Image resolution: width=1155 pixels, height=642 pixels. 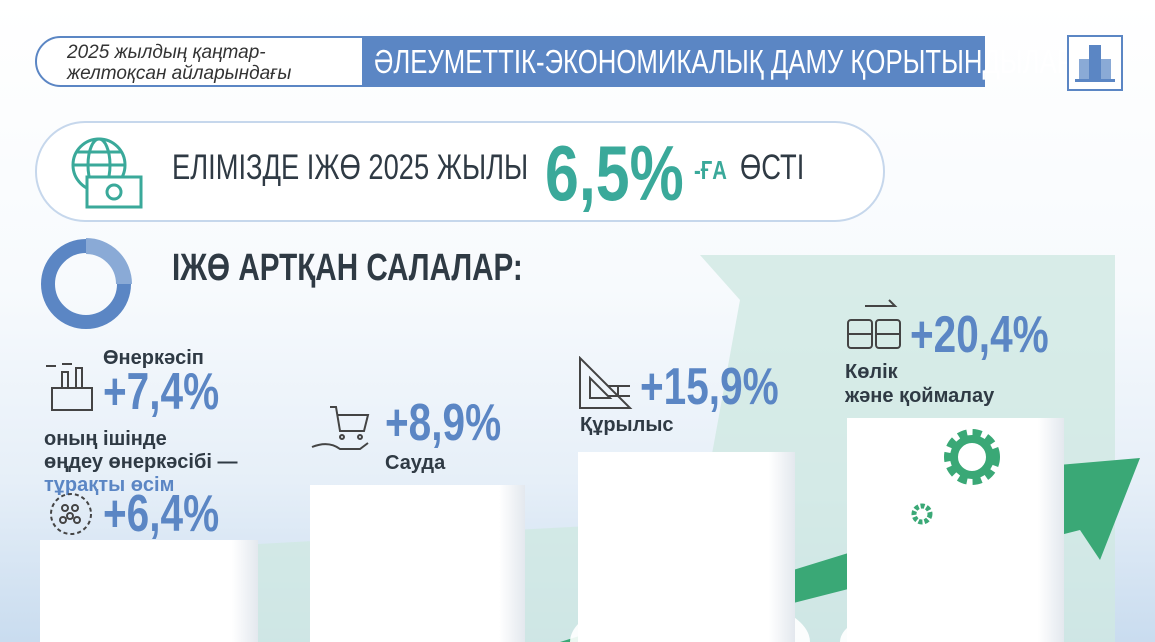 I want to click on bar-construction, so click(x=686, y=547).